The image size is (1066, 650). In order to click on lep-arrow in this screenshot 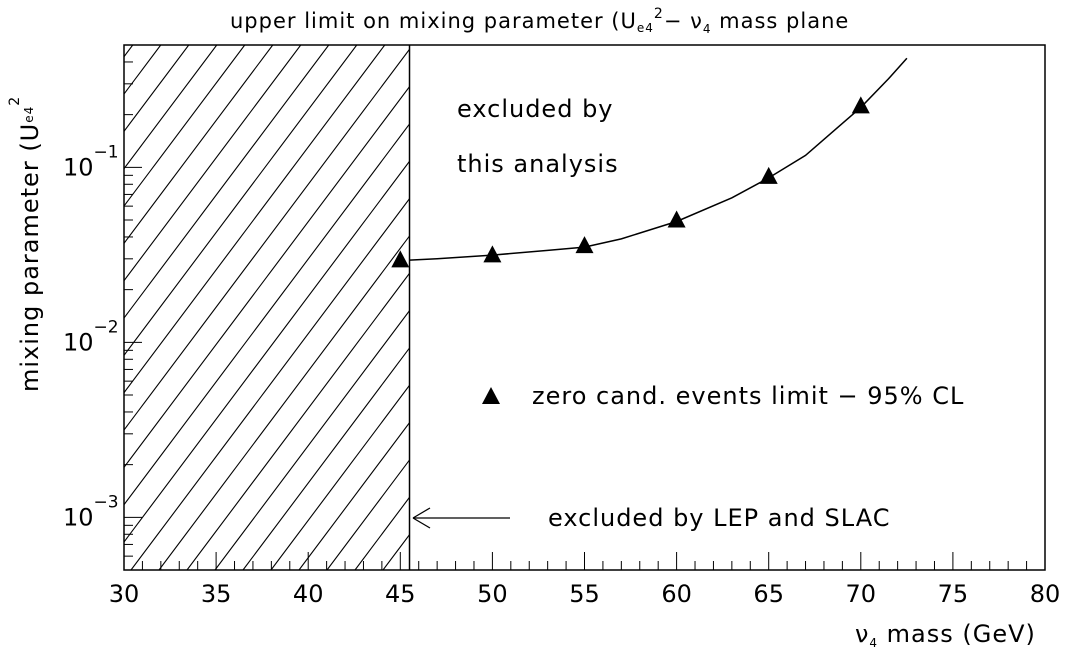, I will do `click(461, 518)`.